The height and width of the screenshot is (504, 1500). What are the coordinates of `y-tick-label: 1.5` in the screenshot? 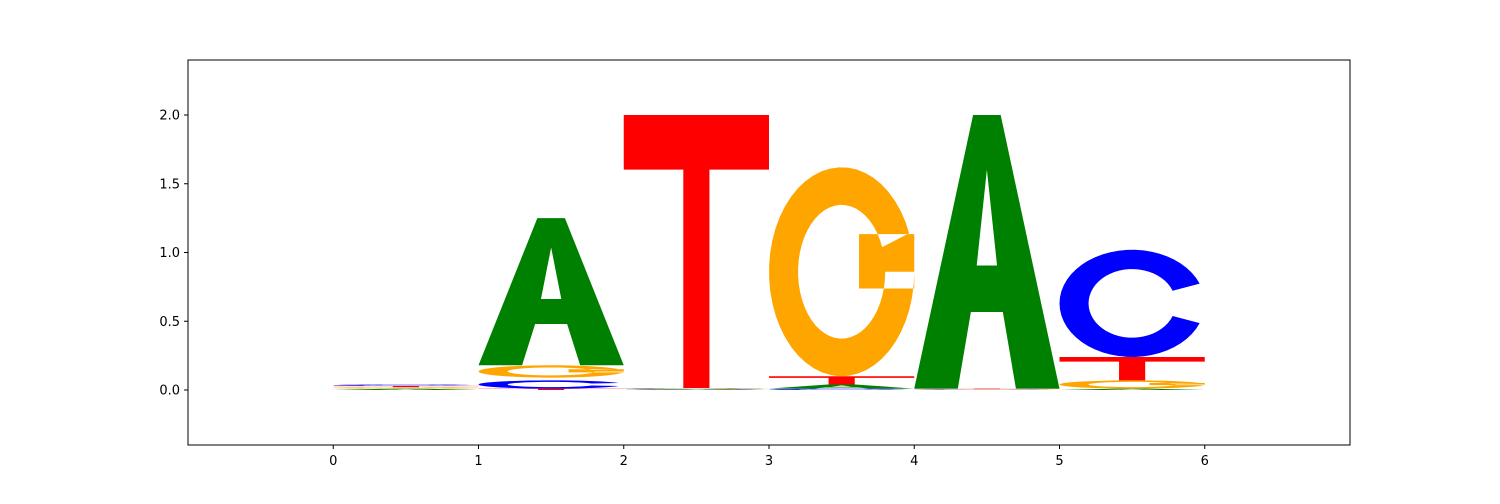 It's located at (169, 184).